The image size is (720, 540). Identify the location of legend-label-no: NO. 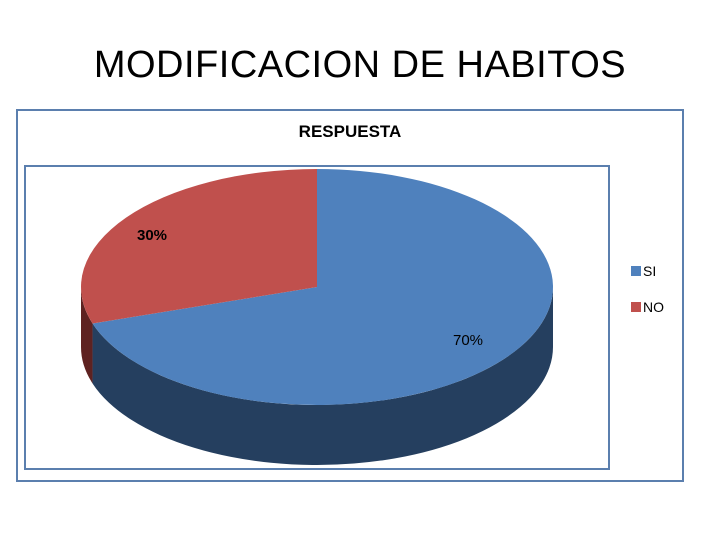
(653, 307).